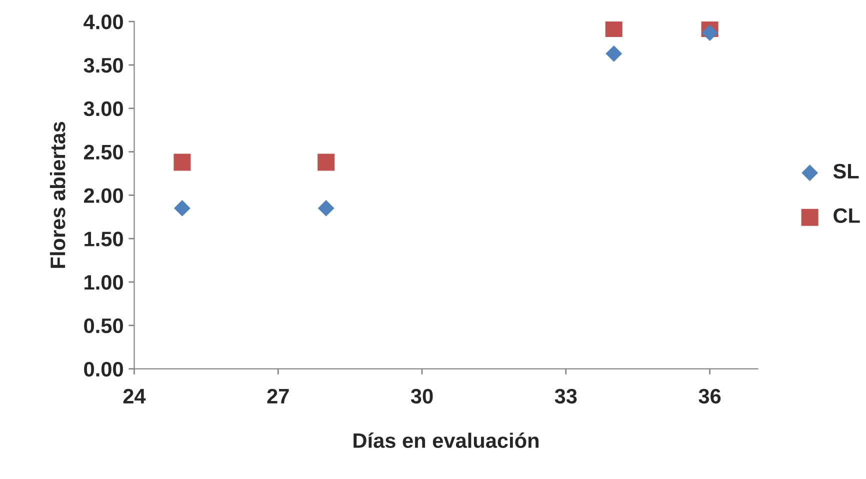 The width and height of the screenshot is (866, 479). I want to click on x-tick-label: 24, so click(134, 396).